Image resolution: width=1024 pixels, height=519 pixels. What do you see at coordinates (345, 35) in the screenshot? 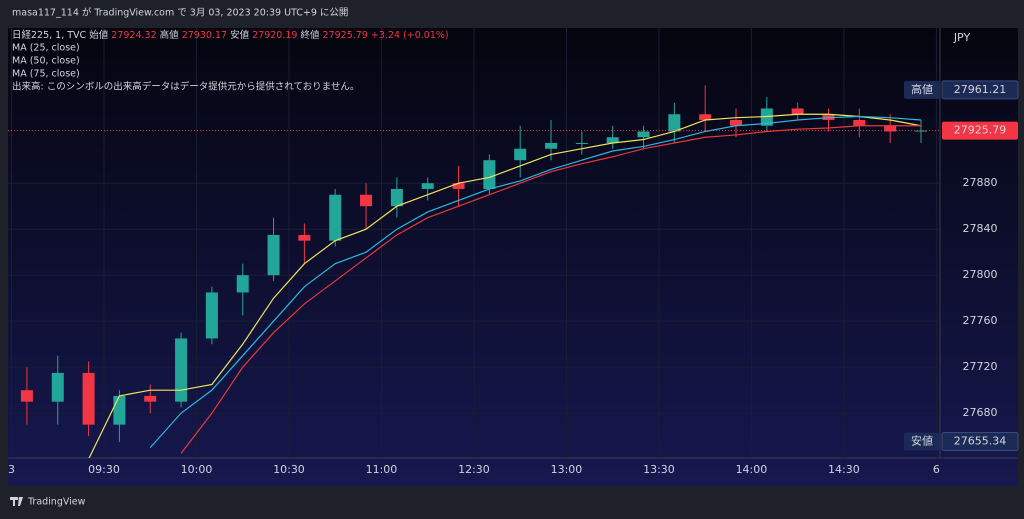
I see `ohlc-value: 27925.79` at bounding box center [345, 35].